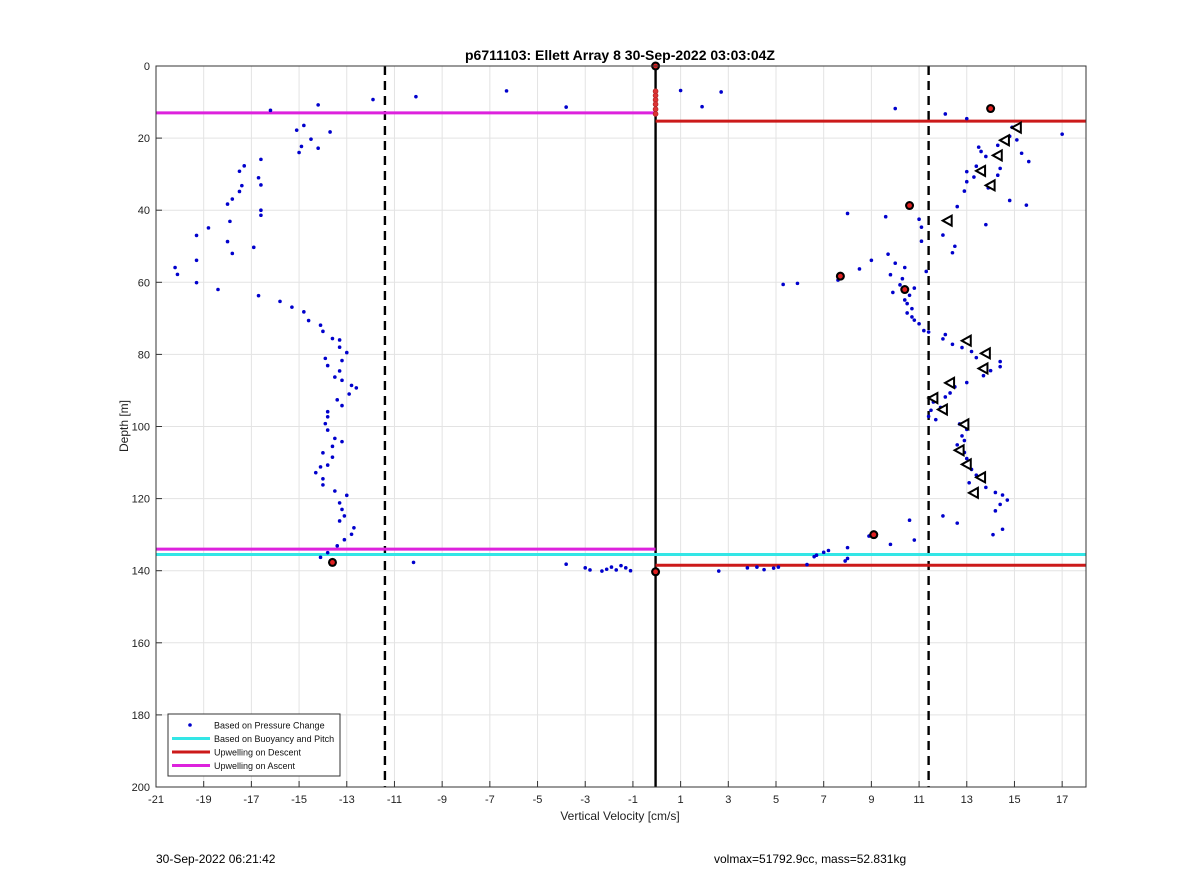 Image resolution: width=1200 pixels, height=885 pixels. Describe the element at coordinates (619, 816) in the screenshot. I see `x-axis-label: Vertical Velocity [cm/s]` at that location.